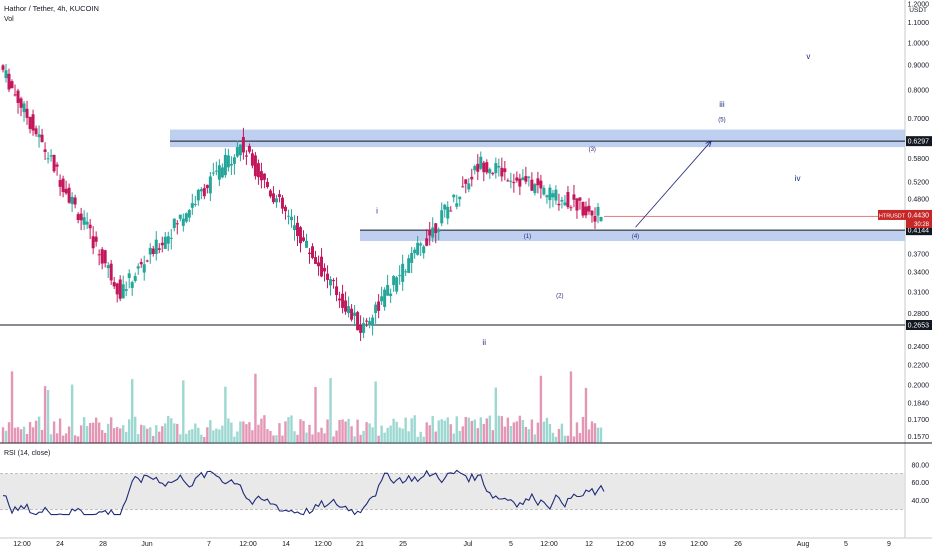 This screenshot has height=550, width=932. What do you see at coordinates (22, 544) in the screenshot?
I see `time-axis-label: 12:00` at bounding box center [22, 544].